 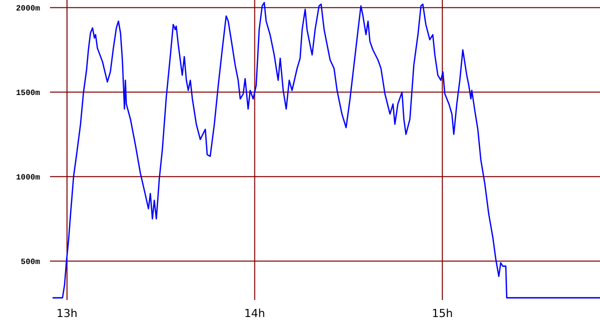 What do you see at coordinates (255, 313) in the screenshot?
I see `x-tick-label: 14h` at bounding box center [255, 313].